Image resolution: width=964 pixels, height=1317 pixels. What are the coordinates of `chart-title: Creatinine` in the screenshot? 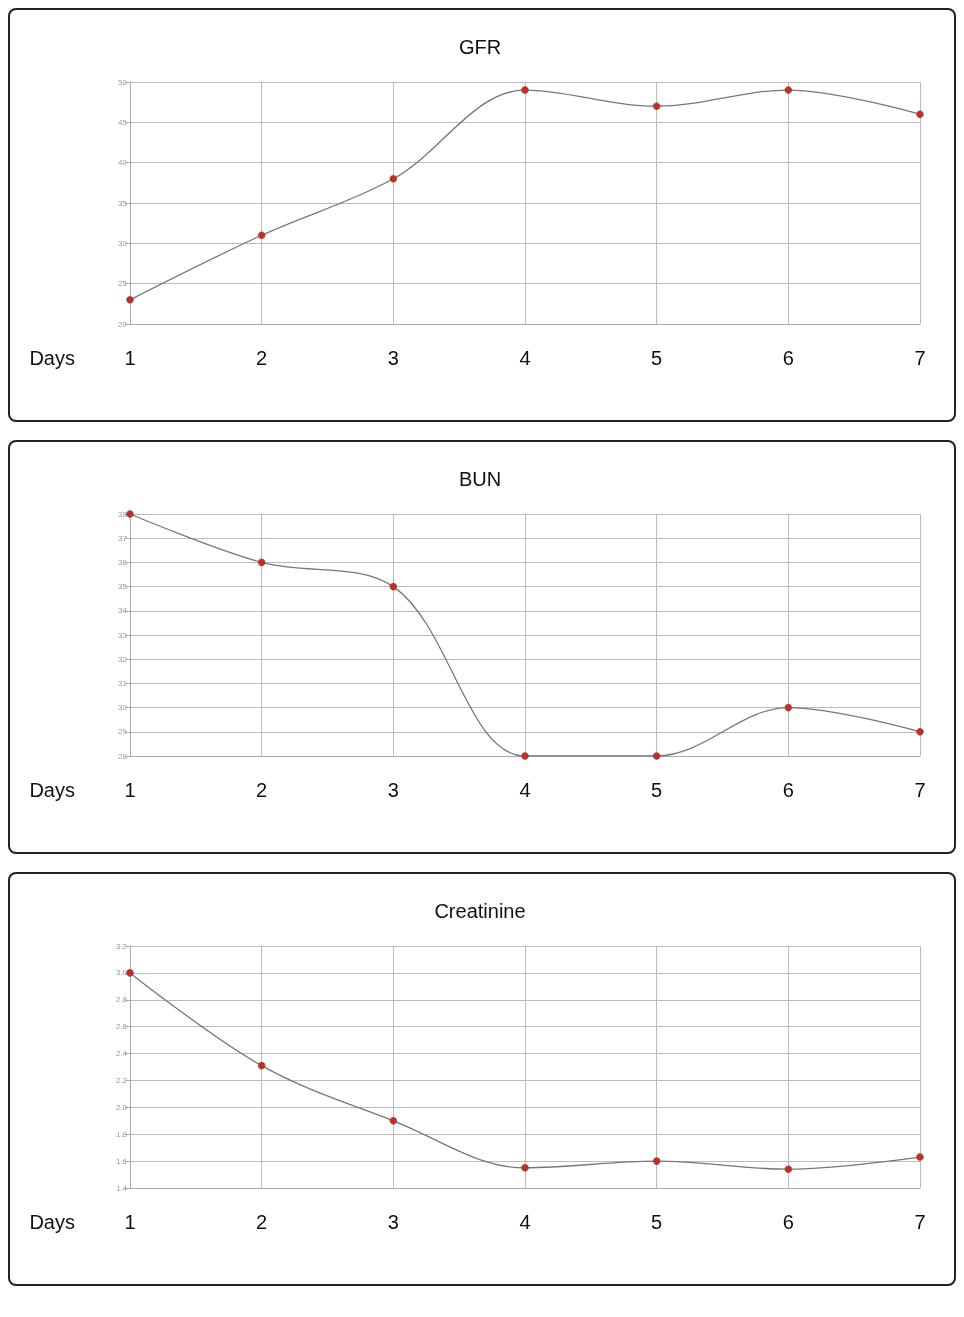 It's located at (480, 911).